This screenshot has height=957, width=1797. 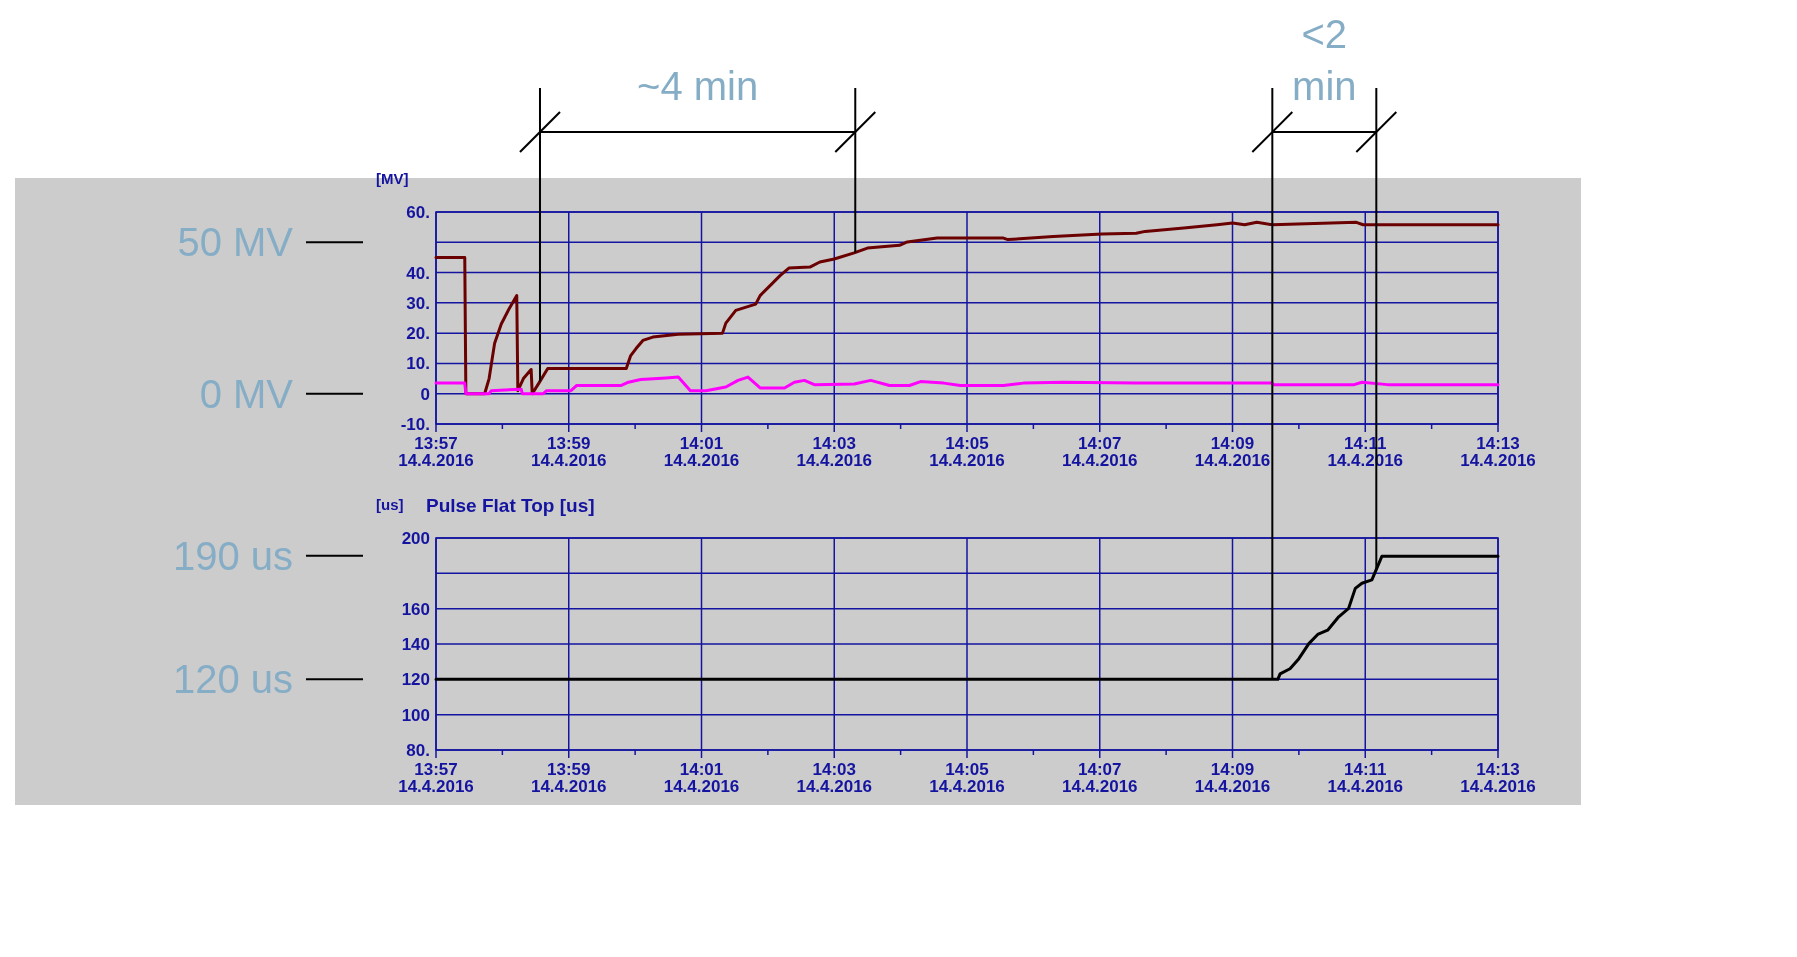 I want to click on y-tick-label: 10., so click(x=418, y=364).